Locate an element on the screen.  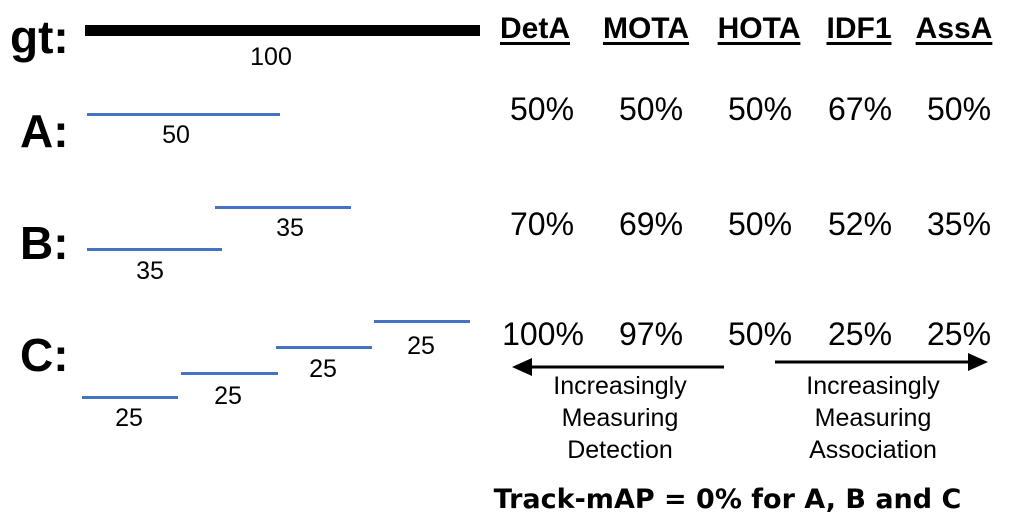
value-c-idf1: 25% is located at coordinates (860, 334).